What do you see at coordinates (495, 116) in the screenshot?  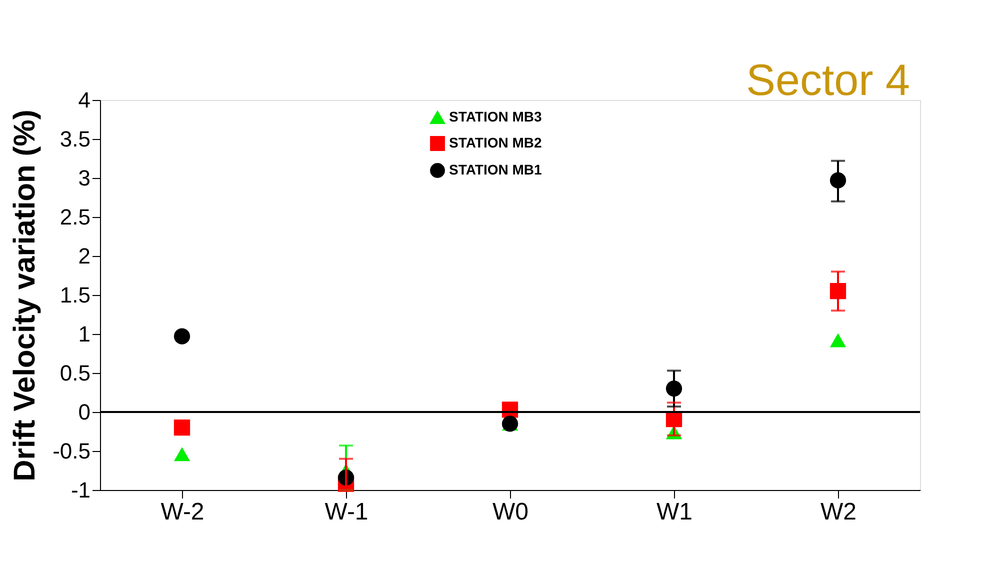 I see `legend-label: STATION MB3` at bounding box center [495, 116].